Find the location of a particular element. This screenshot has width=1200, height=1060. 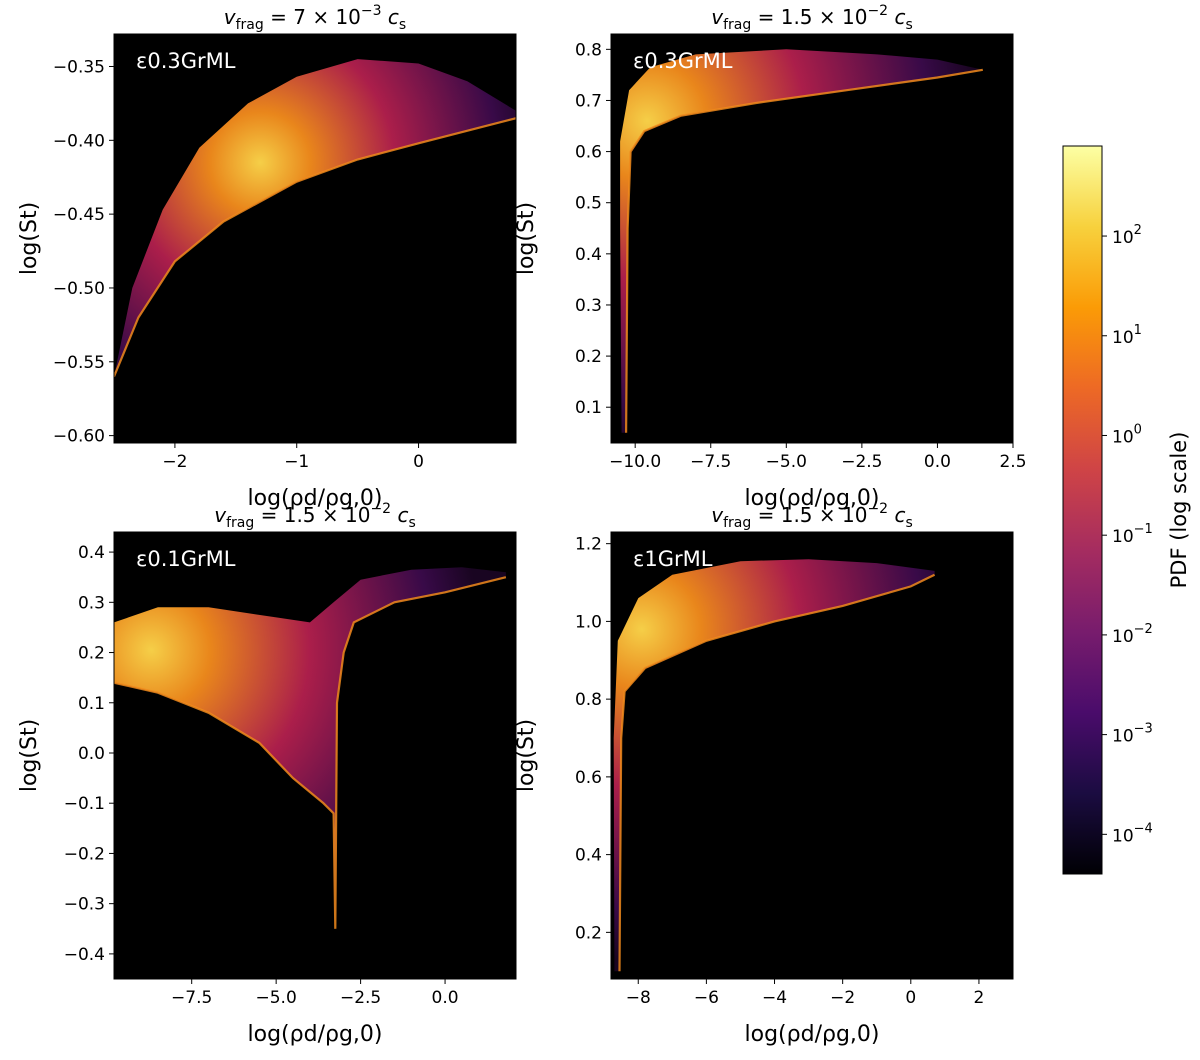

colorbar-tick-label: 10¹ is located at coordinates (1127, 335).